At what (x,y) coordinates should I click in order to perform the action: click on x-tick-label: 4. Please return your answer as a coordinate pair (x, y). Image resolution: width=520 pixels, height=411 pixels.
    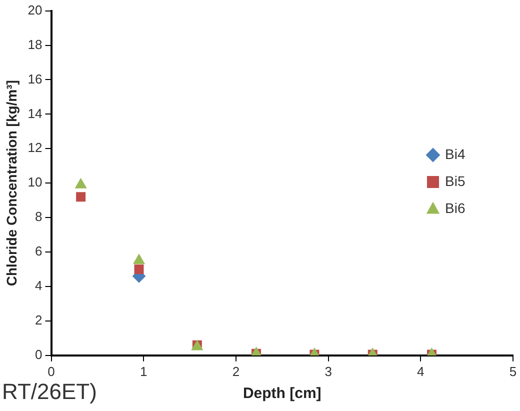
    Looking at the image, I should click on (420, 371).